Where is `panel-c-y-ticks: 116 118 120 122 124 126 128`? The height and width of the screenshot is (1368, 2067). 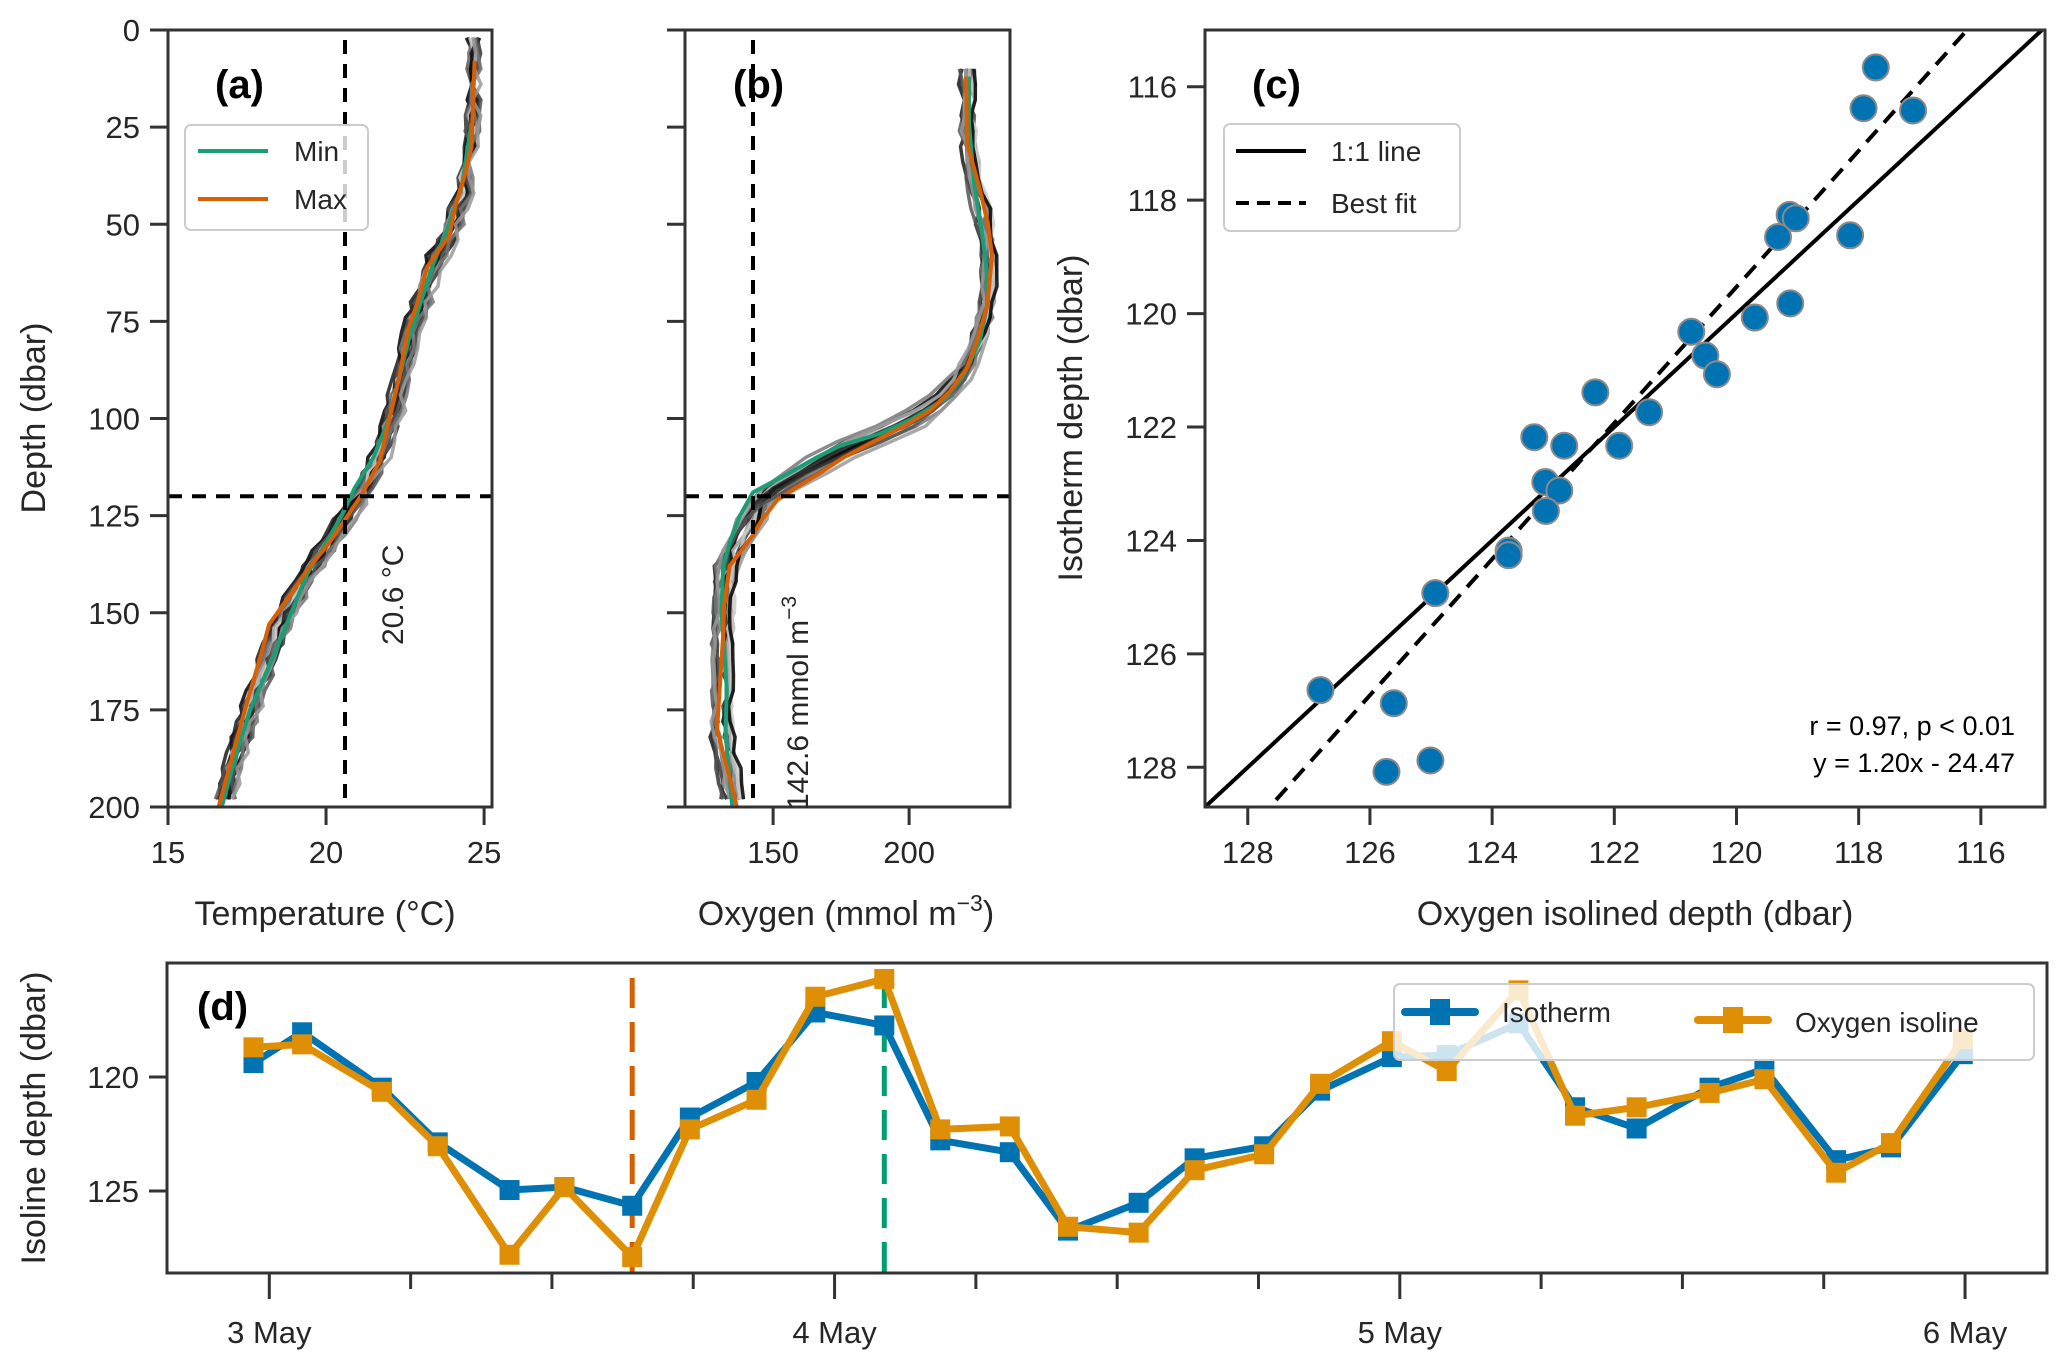
panel-c-y-ticks: 116 118 120 122 124 126 128 is located at coordinates (1165, 427).